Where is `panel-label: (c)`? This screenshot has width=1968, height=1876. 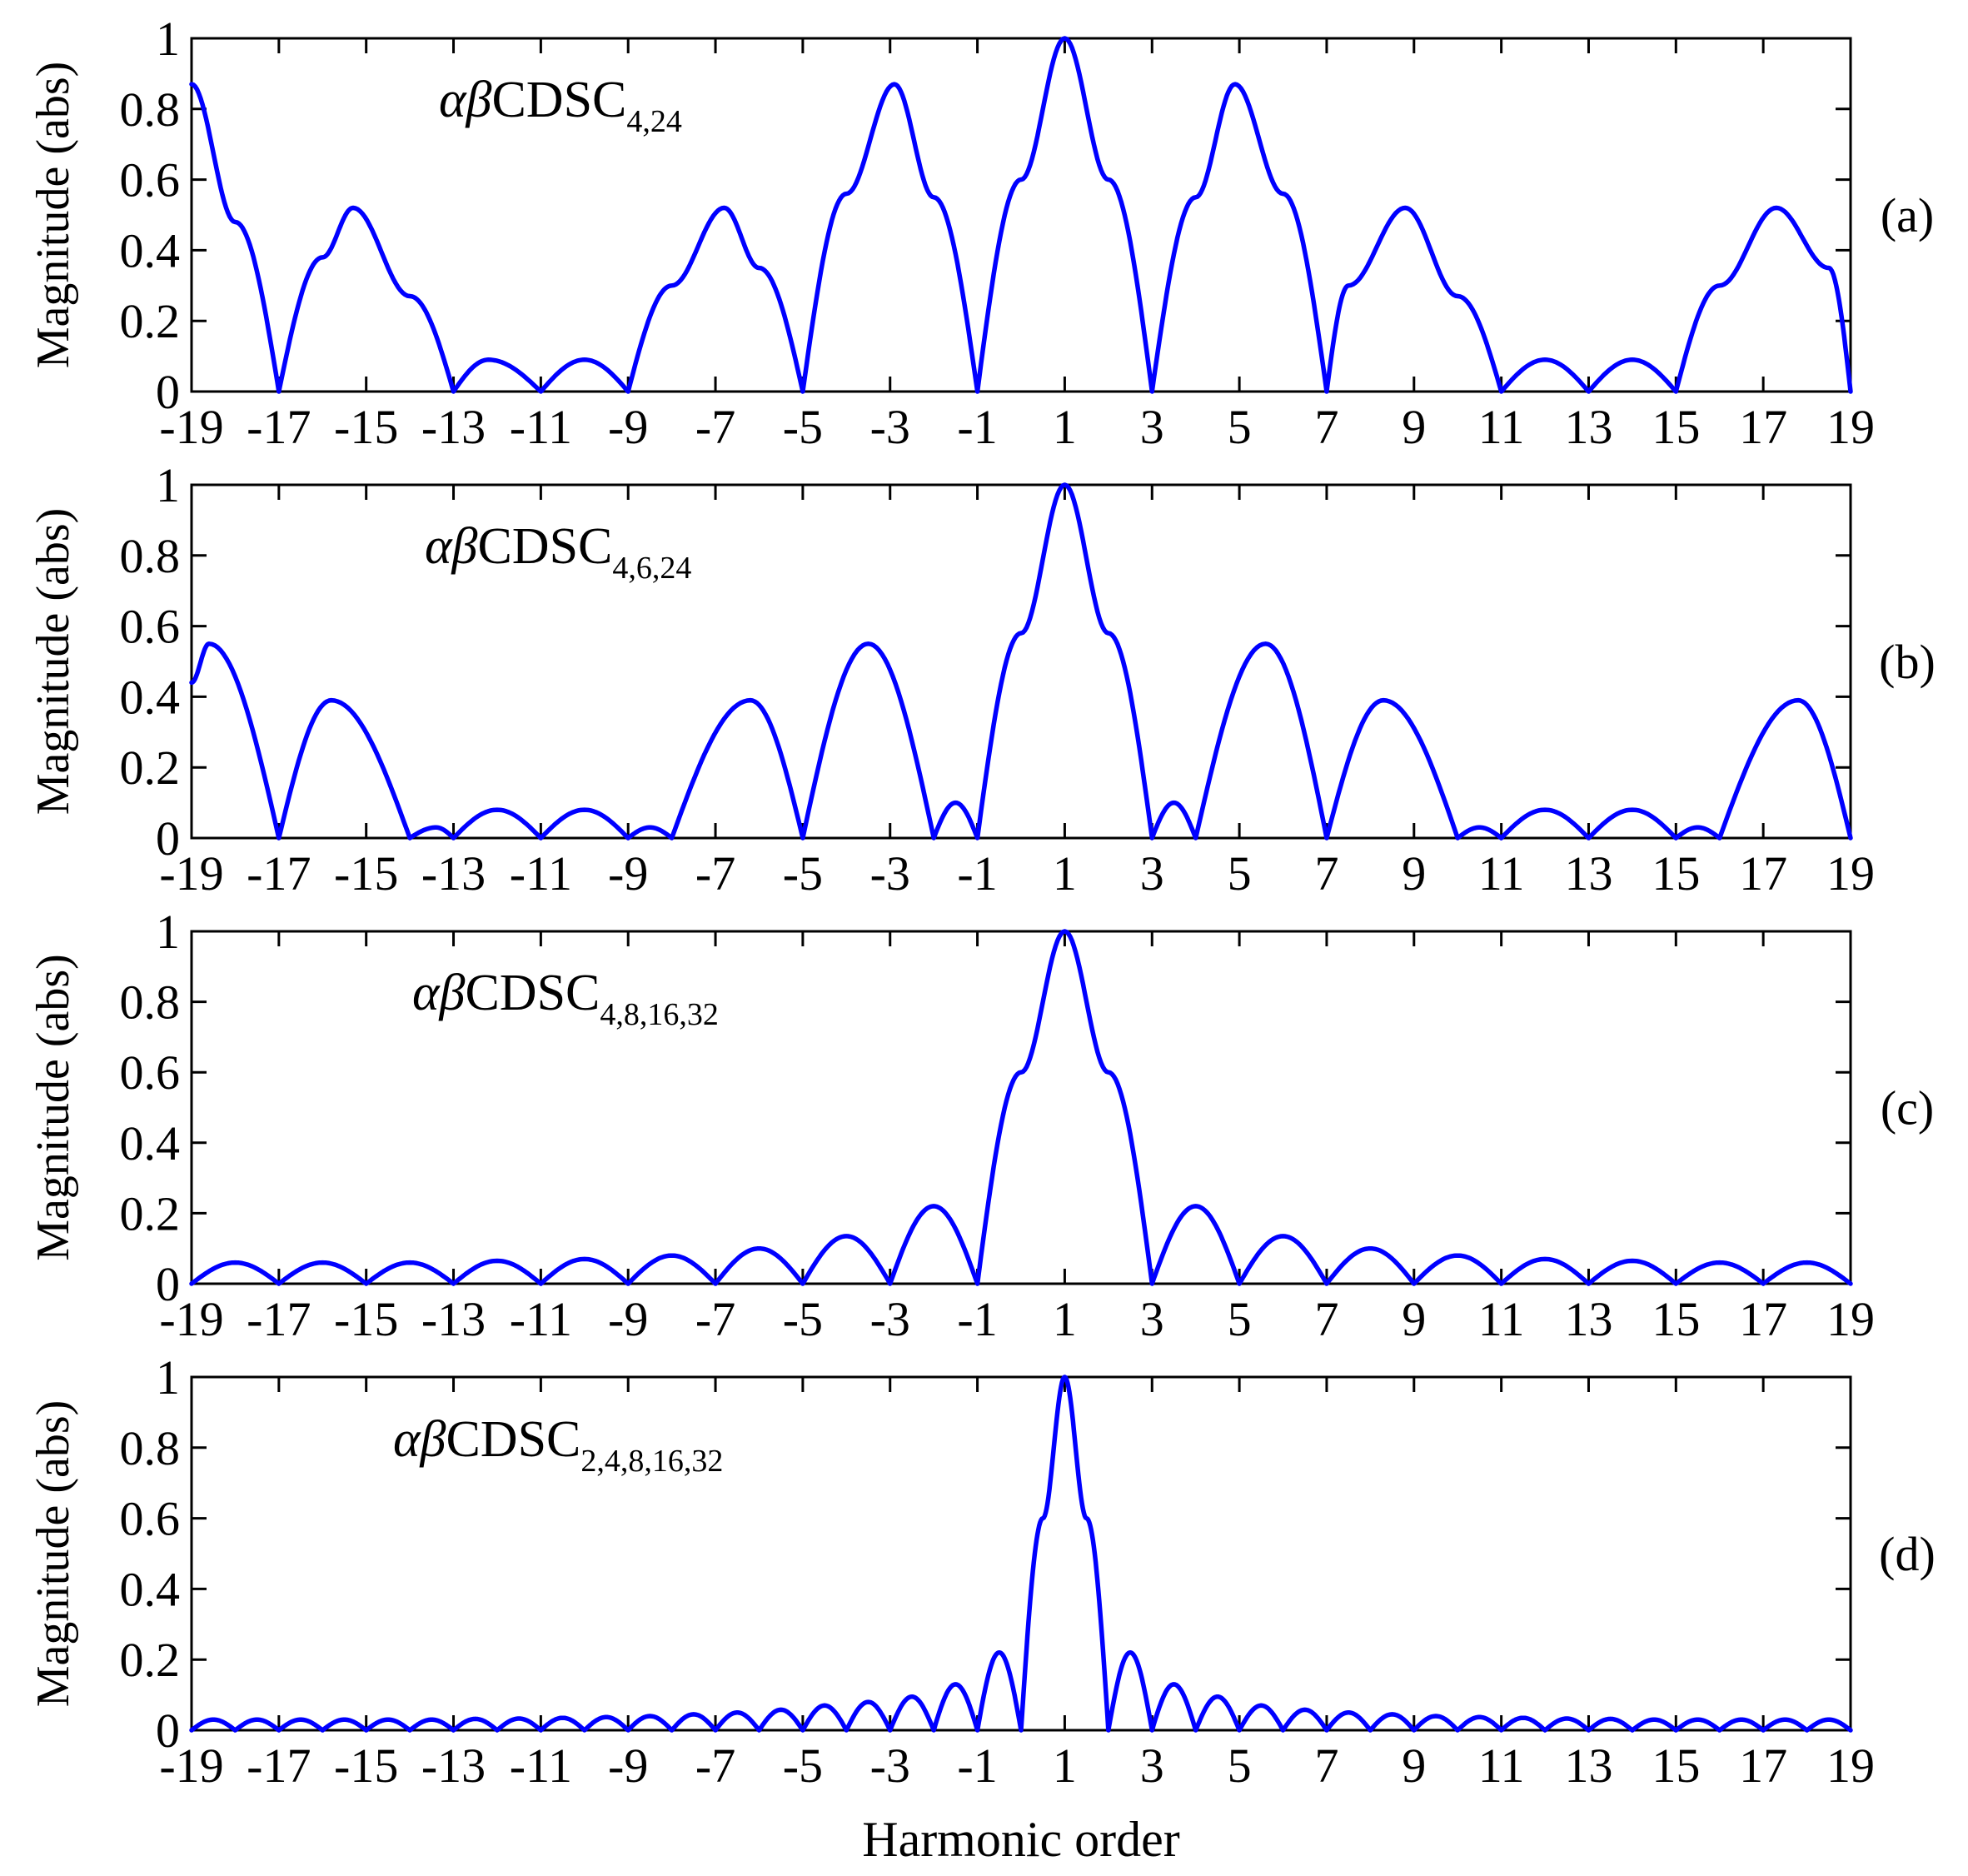
panel-label: (c) is located at coordinates (1907, 1108).